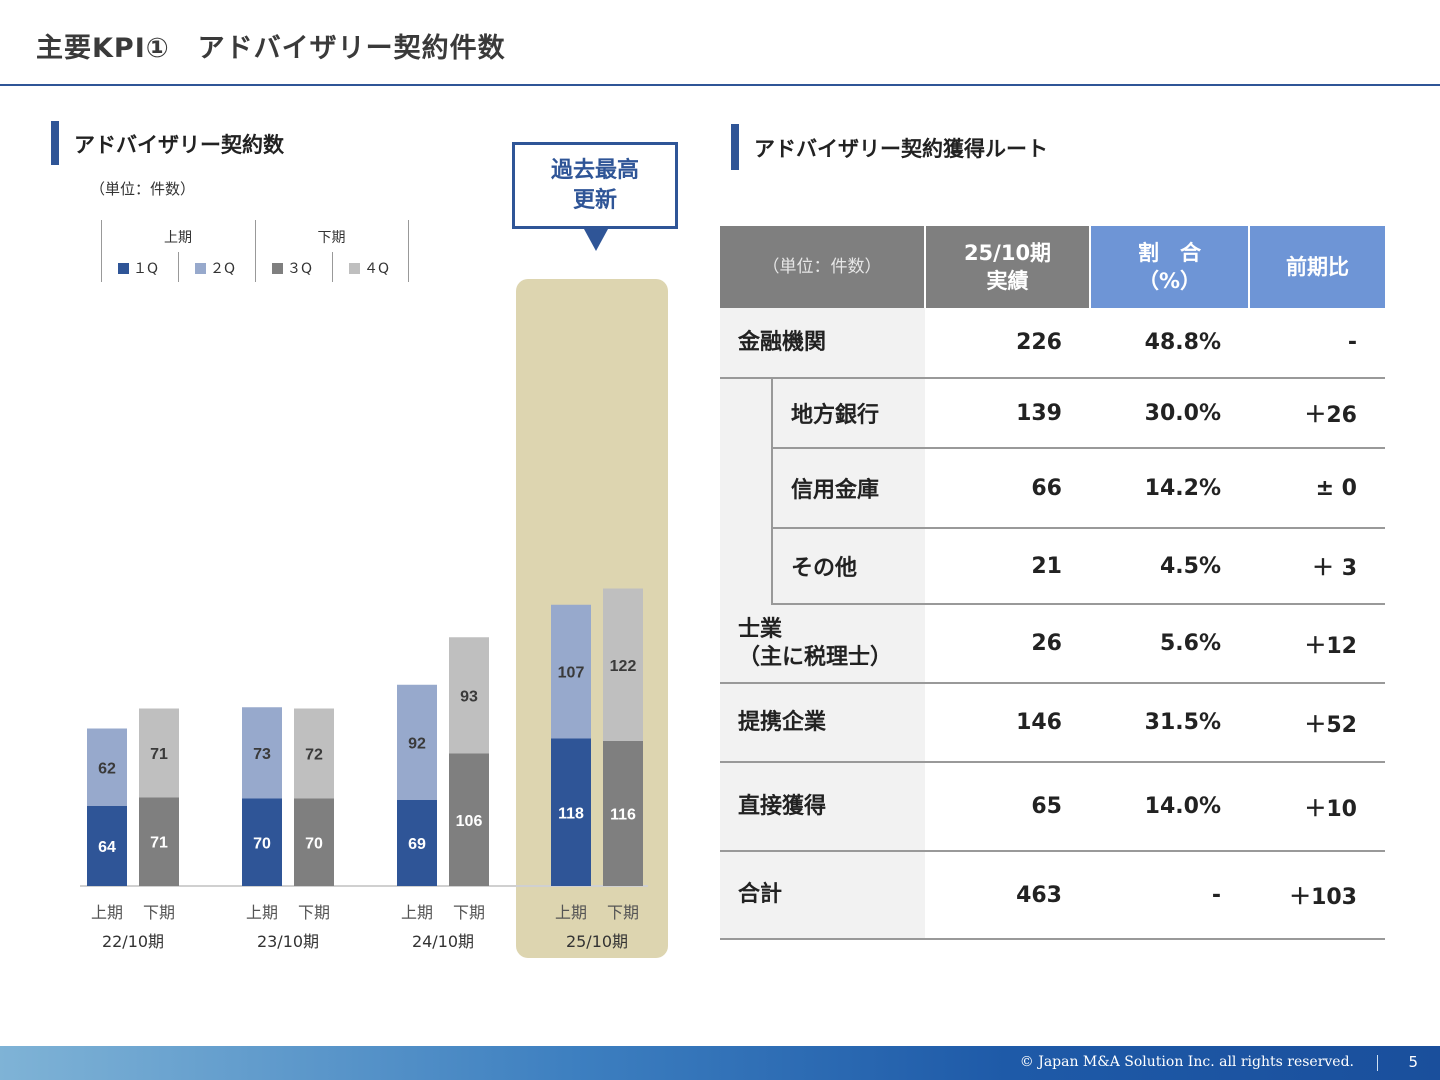  Describe the element at coordinates (369, 268) in the screenshot. I see `legend-item-4q: ４Q` at that location.